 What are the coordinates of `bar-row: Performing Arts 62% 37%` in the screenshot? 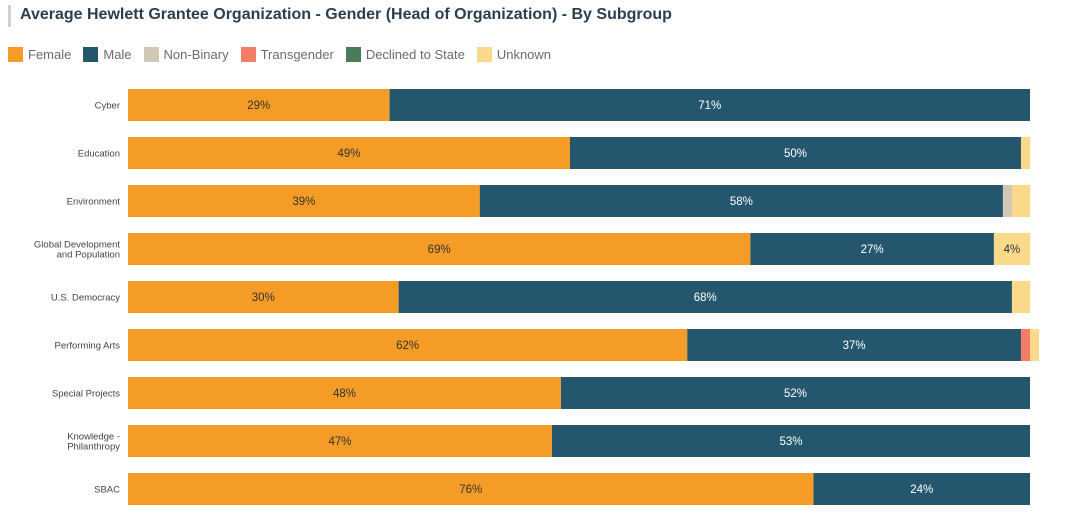 It's located at (547, 345).